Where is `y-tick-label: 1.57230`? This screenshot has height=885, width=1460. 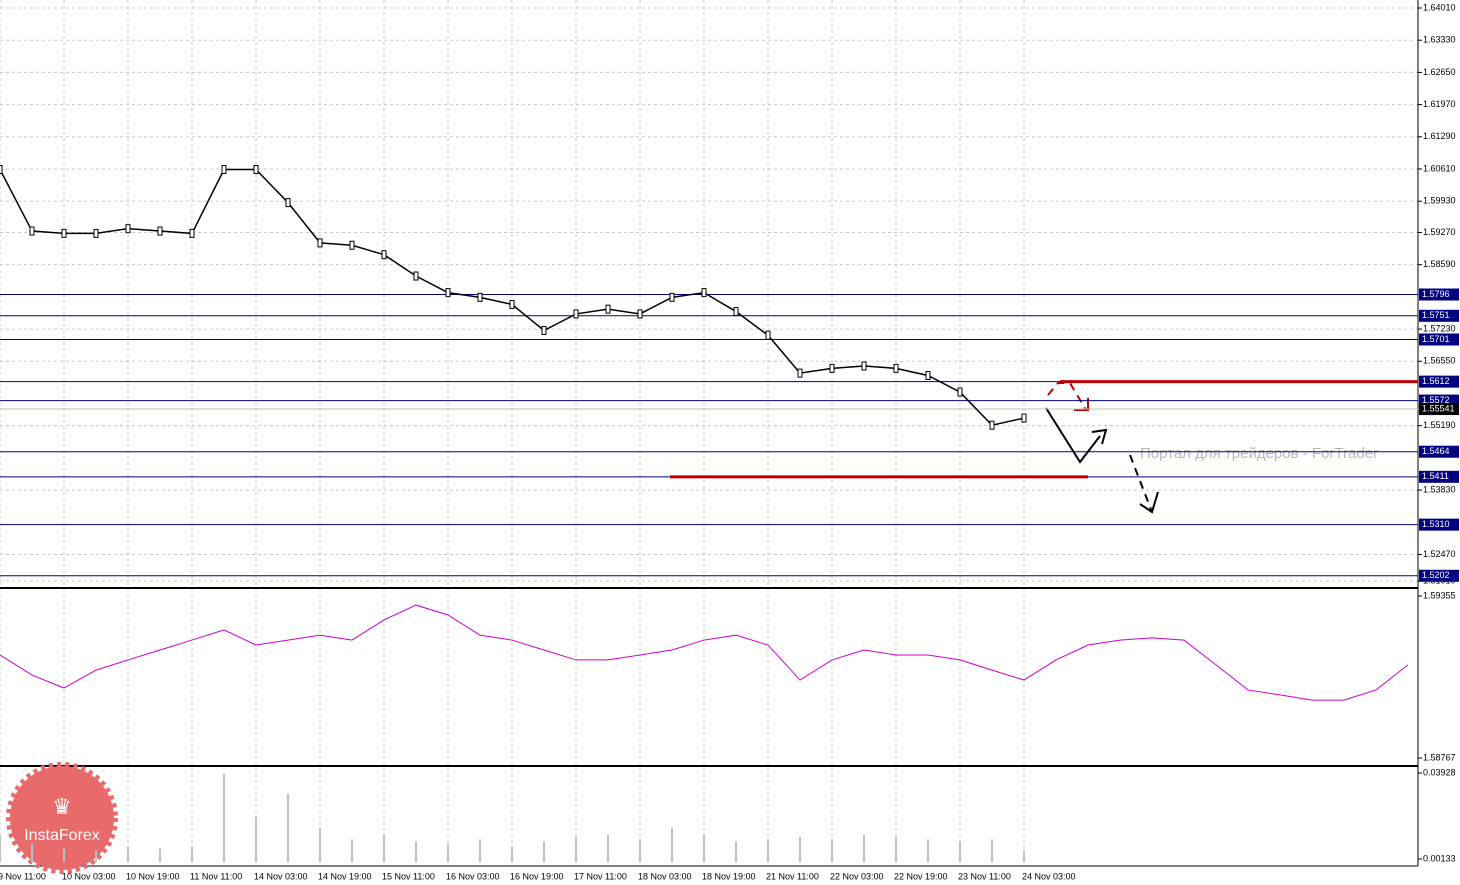
y-tick-label: 1.57230 is located at coordinates (1439, 328).